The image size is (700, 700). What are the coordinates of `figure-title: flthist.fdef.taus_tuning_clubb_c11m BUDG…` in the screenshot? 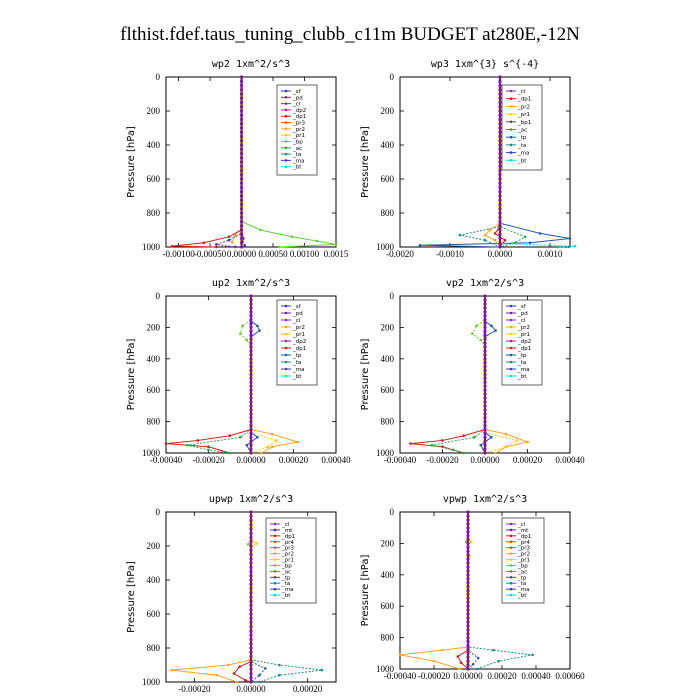 It's located at (350, 34).